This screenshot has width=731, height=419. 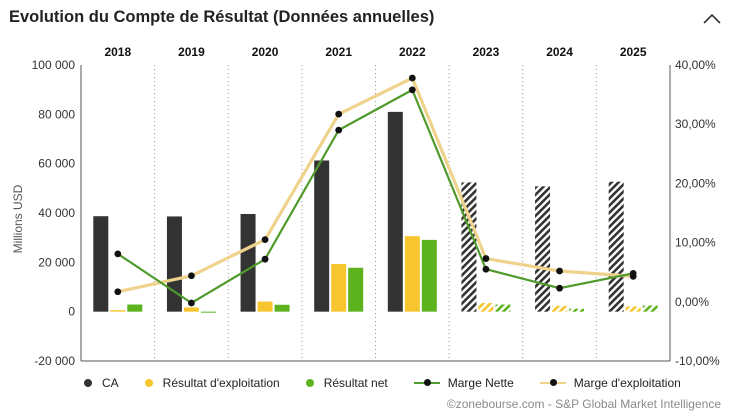 I want to click on legend-item: Marge d'exploitation, so click(x=610, y=383).